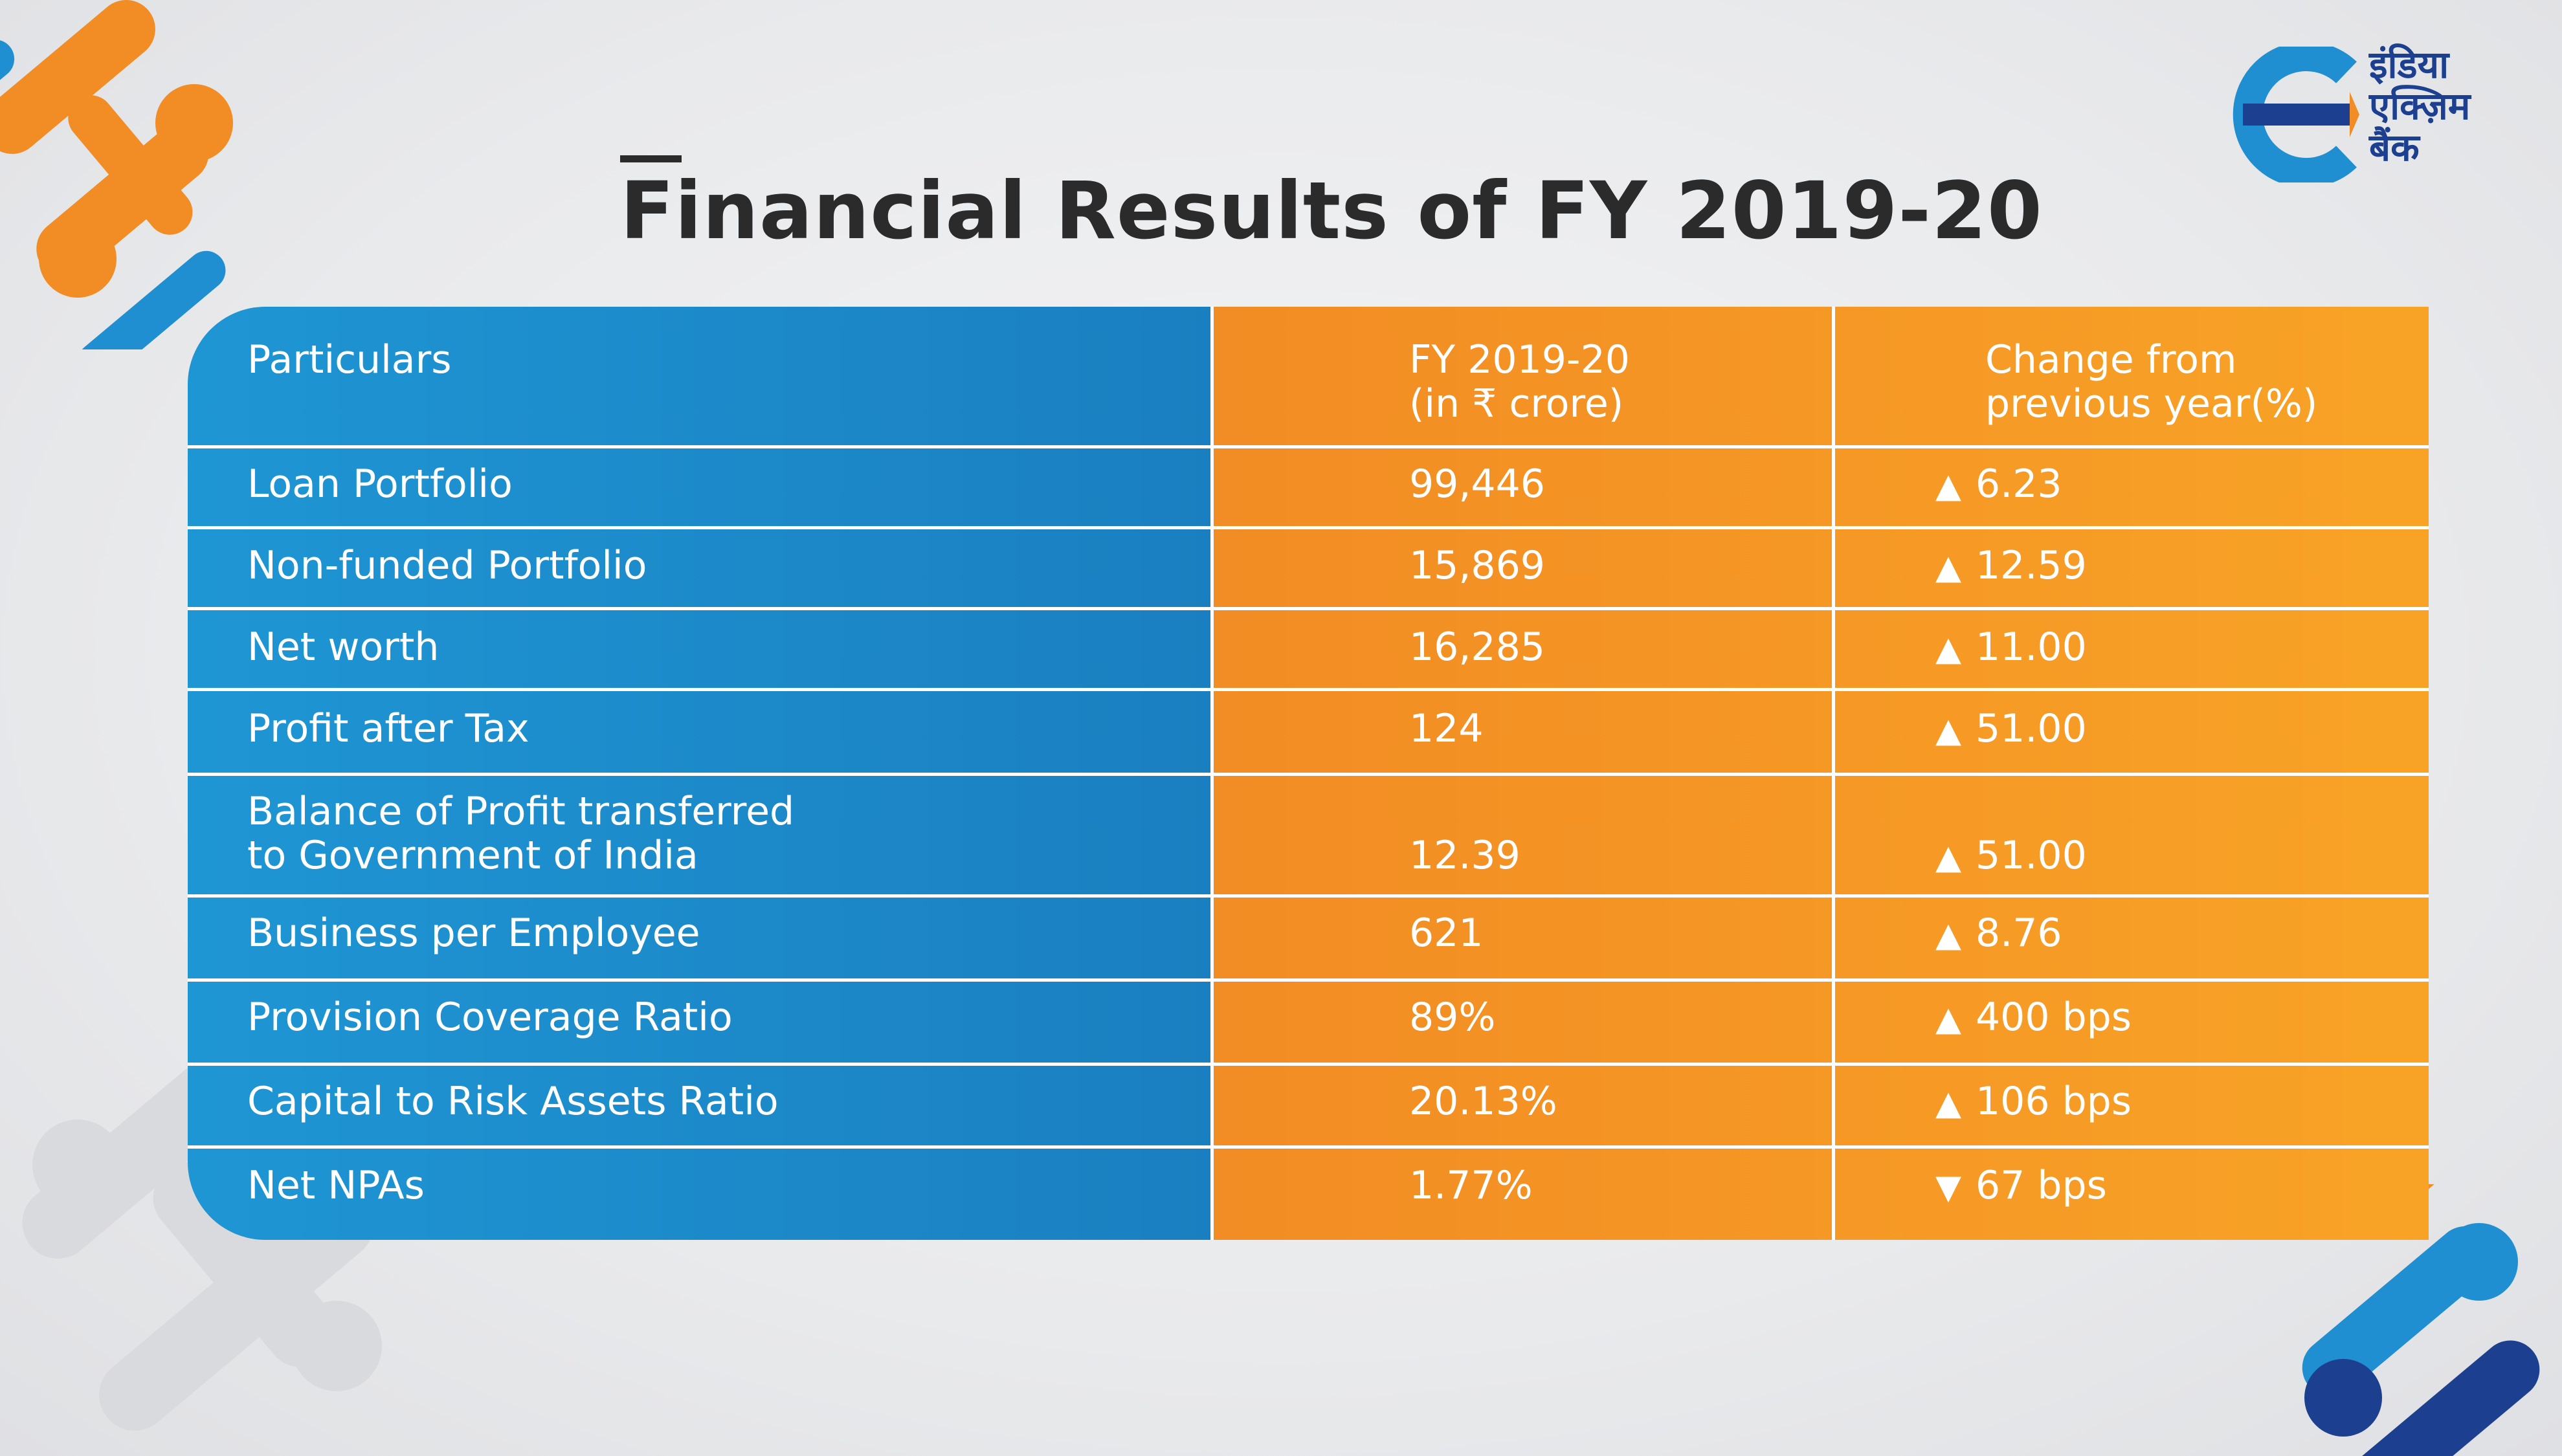 This screenshot has height=1456, width=2562. What do you see at coordinates (1447, 728) in the screenshot?
I see `table-row-value: 124` at bounding box center [1447, 728].